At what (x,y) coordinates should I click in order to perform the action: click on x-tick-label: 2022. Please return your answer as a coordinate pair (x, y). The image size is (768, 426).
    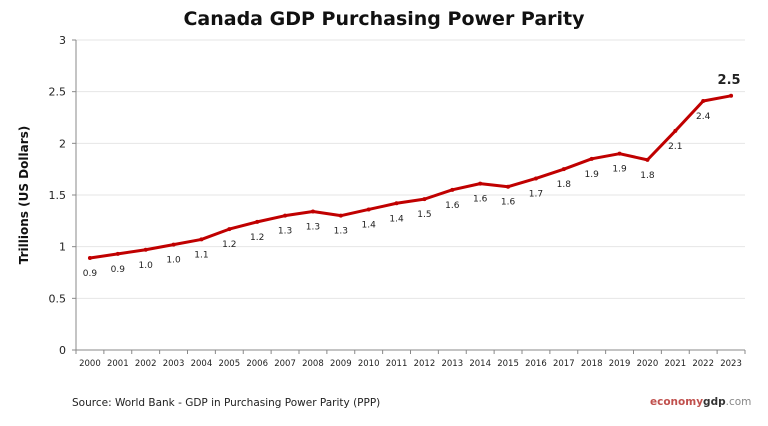
    Looking at the image, I should click on (703, 364).